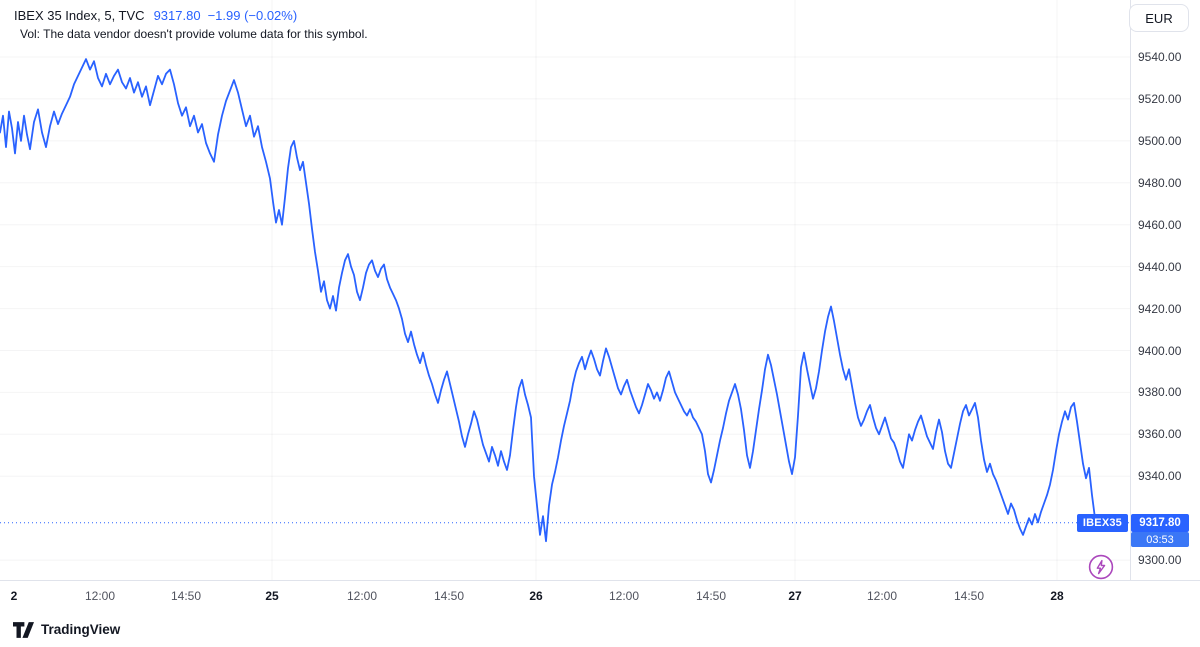  I want to click on price-tick-label: 9400.00, so click(1160, 350).